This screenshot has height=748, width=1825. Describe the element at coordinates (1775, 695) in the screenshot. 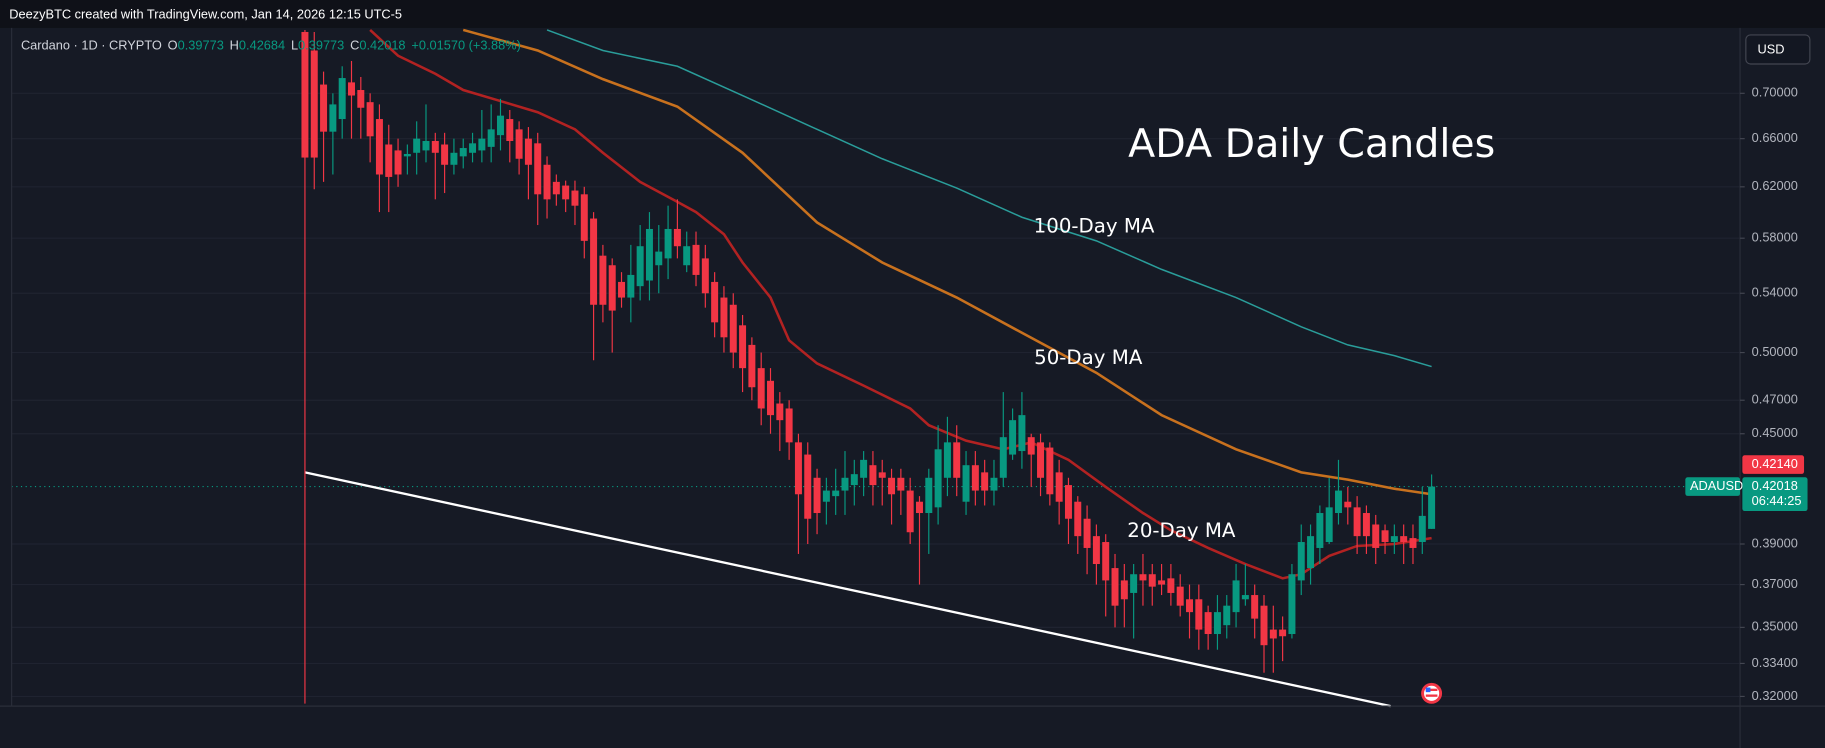

I see `y-tick-label: 0.32000` at that location.